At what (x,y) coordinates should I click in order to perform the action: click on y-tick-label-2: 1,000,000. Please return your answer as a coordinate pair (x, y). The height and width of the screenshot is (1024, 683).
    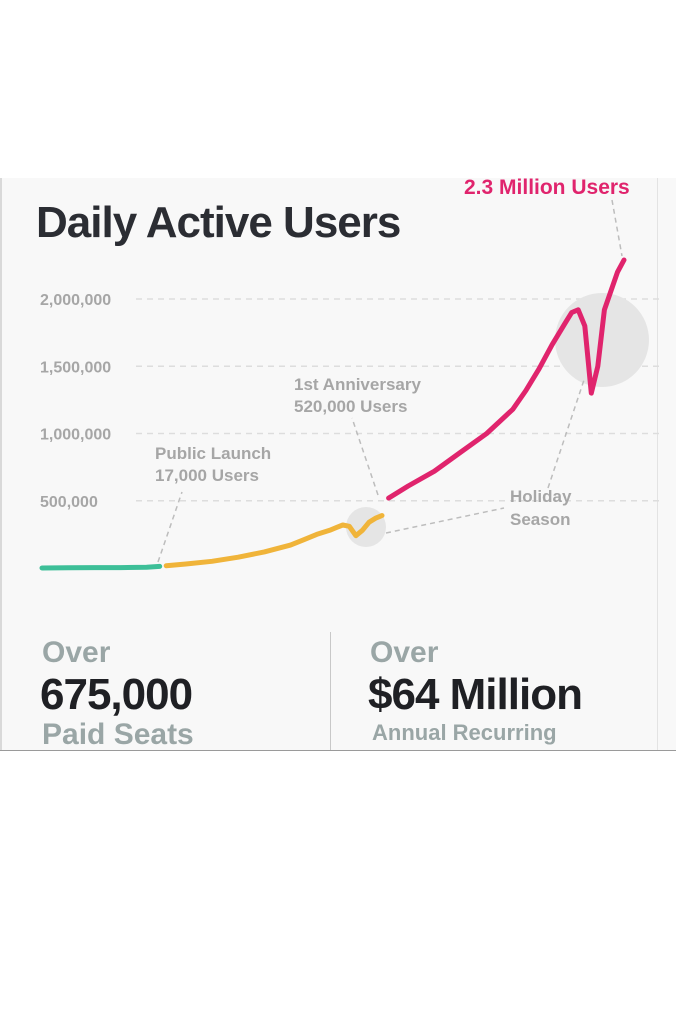
    Looking at the image, I should click on (75, 435).